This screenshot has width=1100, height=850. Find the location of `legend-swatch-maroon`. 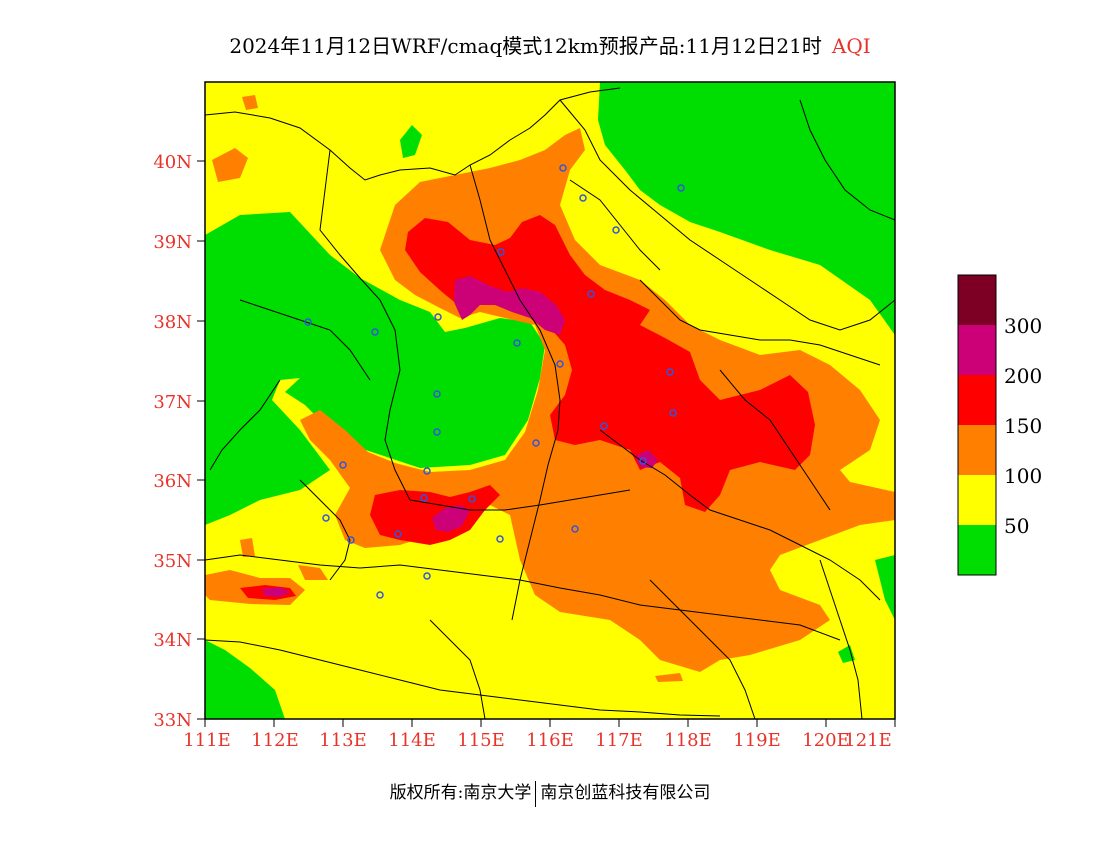

legend-swatch-maroon is located at coordinates (977, 300).